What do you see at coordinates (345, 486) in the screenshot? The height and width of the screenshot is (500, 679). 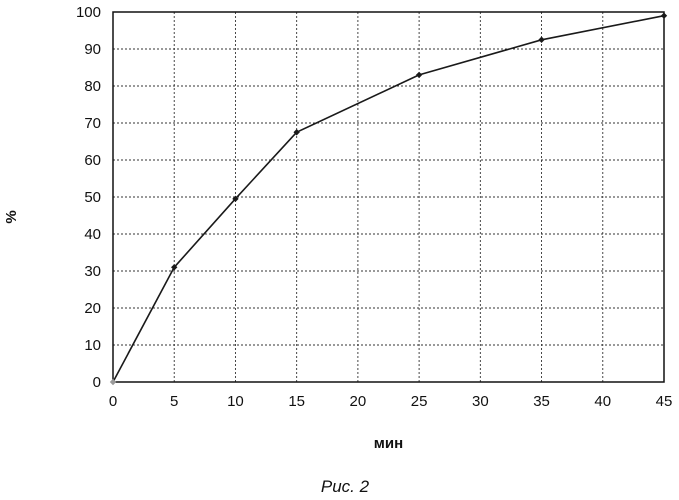 I see `figure-caption: Рис. 2` at bounding box center [345, 486].